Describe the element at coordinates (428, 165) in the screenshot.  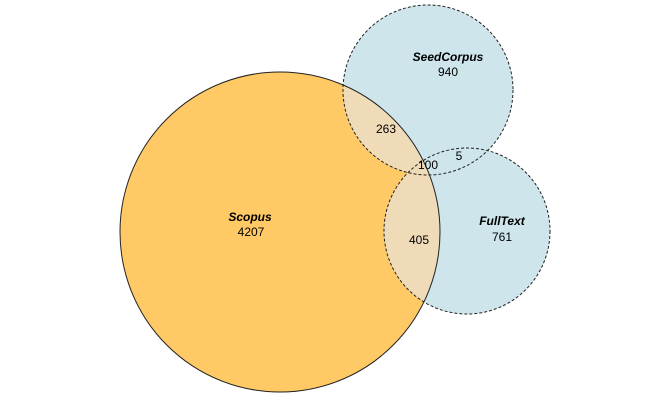
I see `all-three-count: 100` at that location.